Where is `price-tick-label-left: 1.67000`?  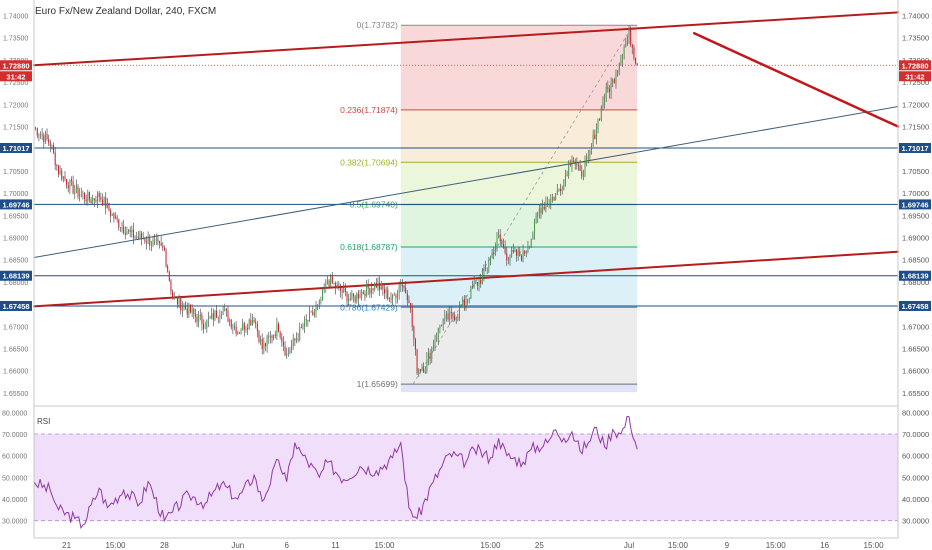 price-tick-label-left: 1.67000 is located at coordinates (15, 327).